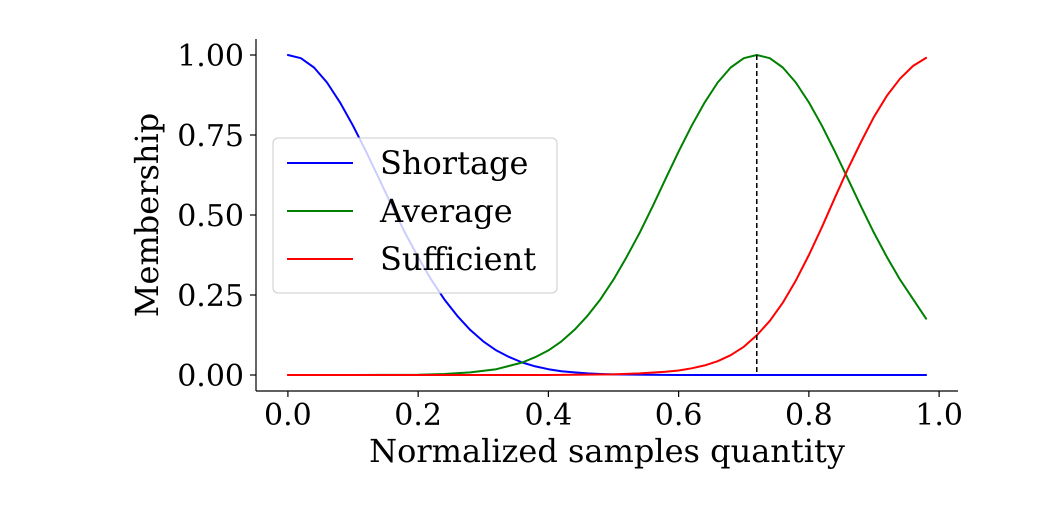 This screenshot has width=1038, height=514. Describe the element at coordinates (679, 415) in the screenshot. I see `x-tick-label: 0.6` at that location.